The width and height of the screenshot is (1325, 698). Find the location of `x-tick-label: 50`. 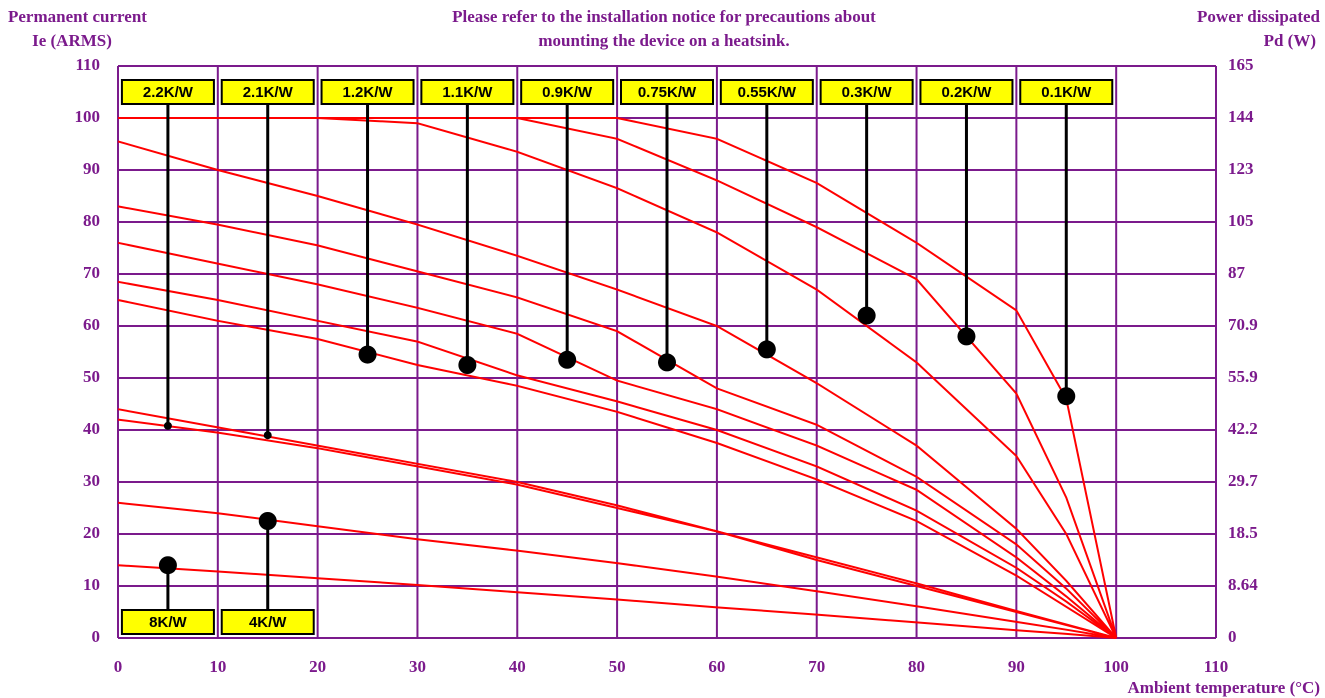

x-tick-label: 50 is located at coordinates (617, 666).